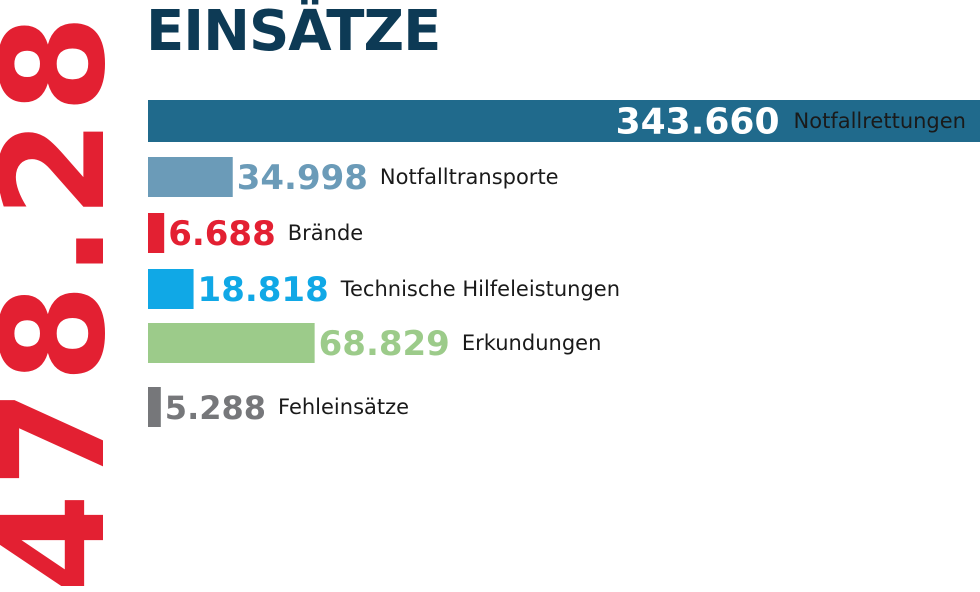  Describe the element at coordinates (469, 177) in the screenshot. I see `bar-category-label: Notfalltransporte` at that location.